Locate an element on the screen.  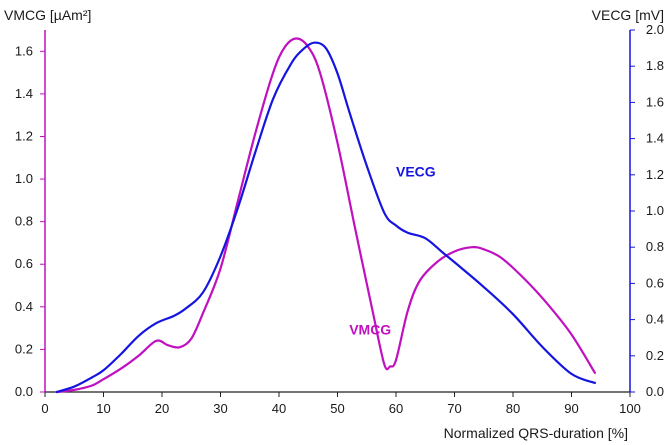
left-tick-label: 1.0 is located at coordinates (24, 178).